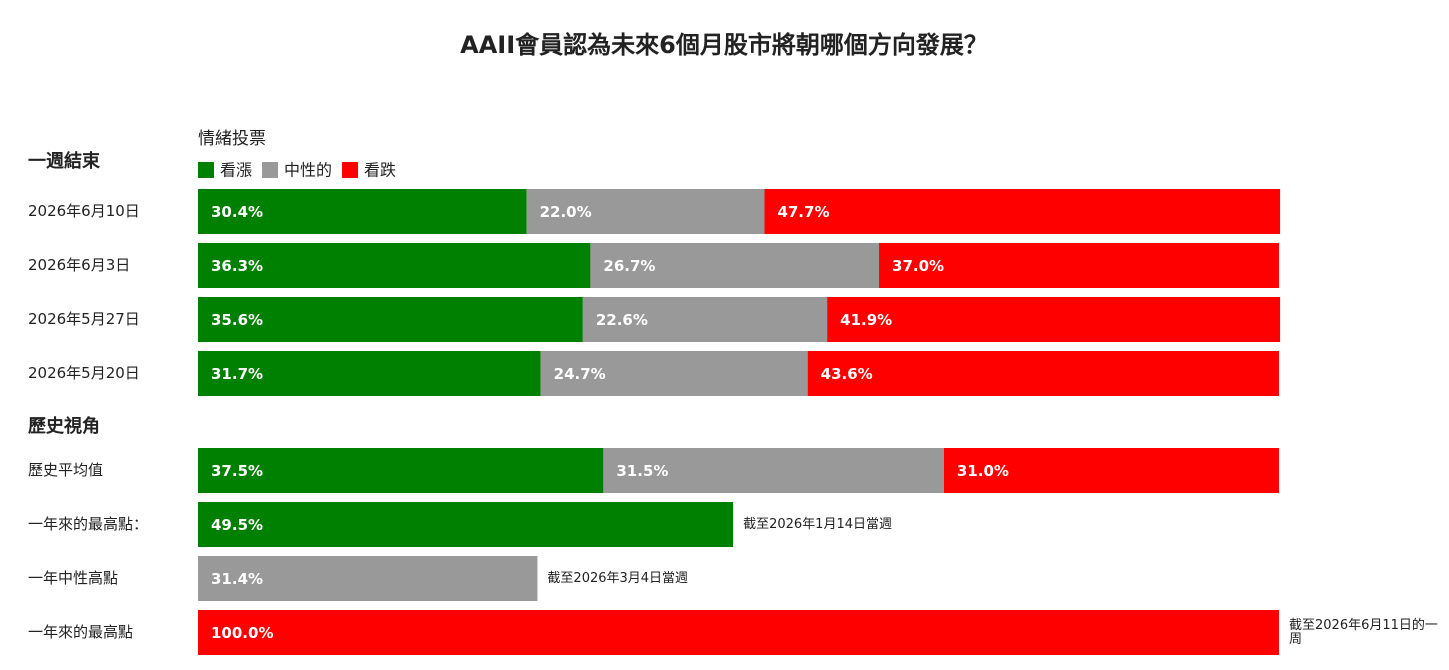 The height and width of the screenshot is (670, 1449). What do you see at coordinates (622, 320) in the screenshot?
I see `value-label: 22.6%` at bounding box center [622, 320].